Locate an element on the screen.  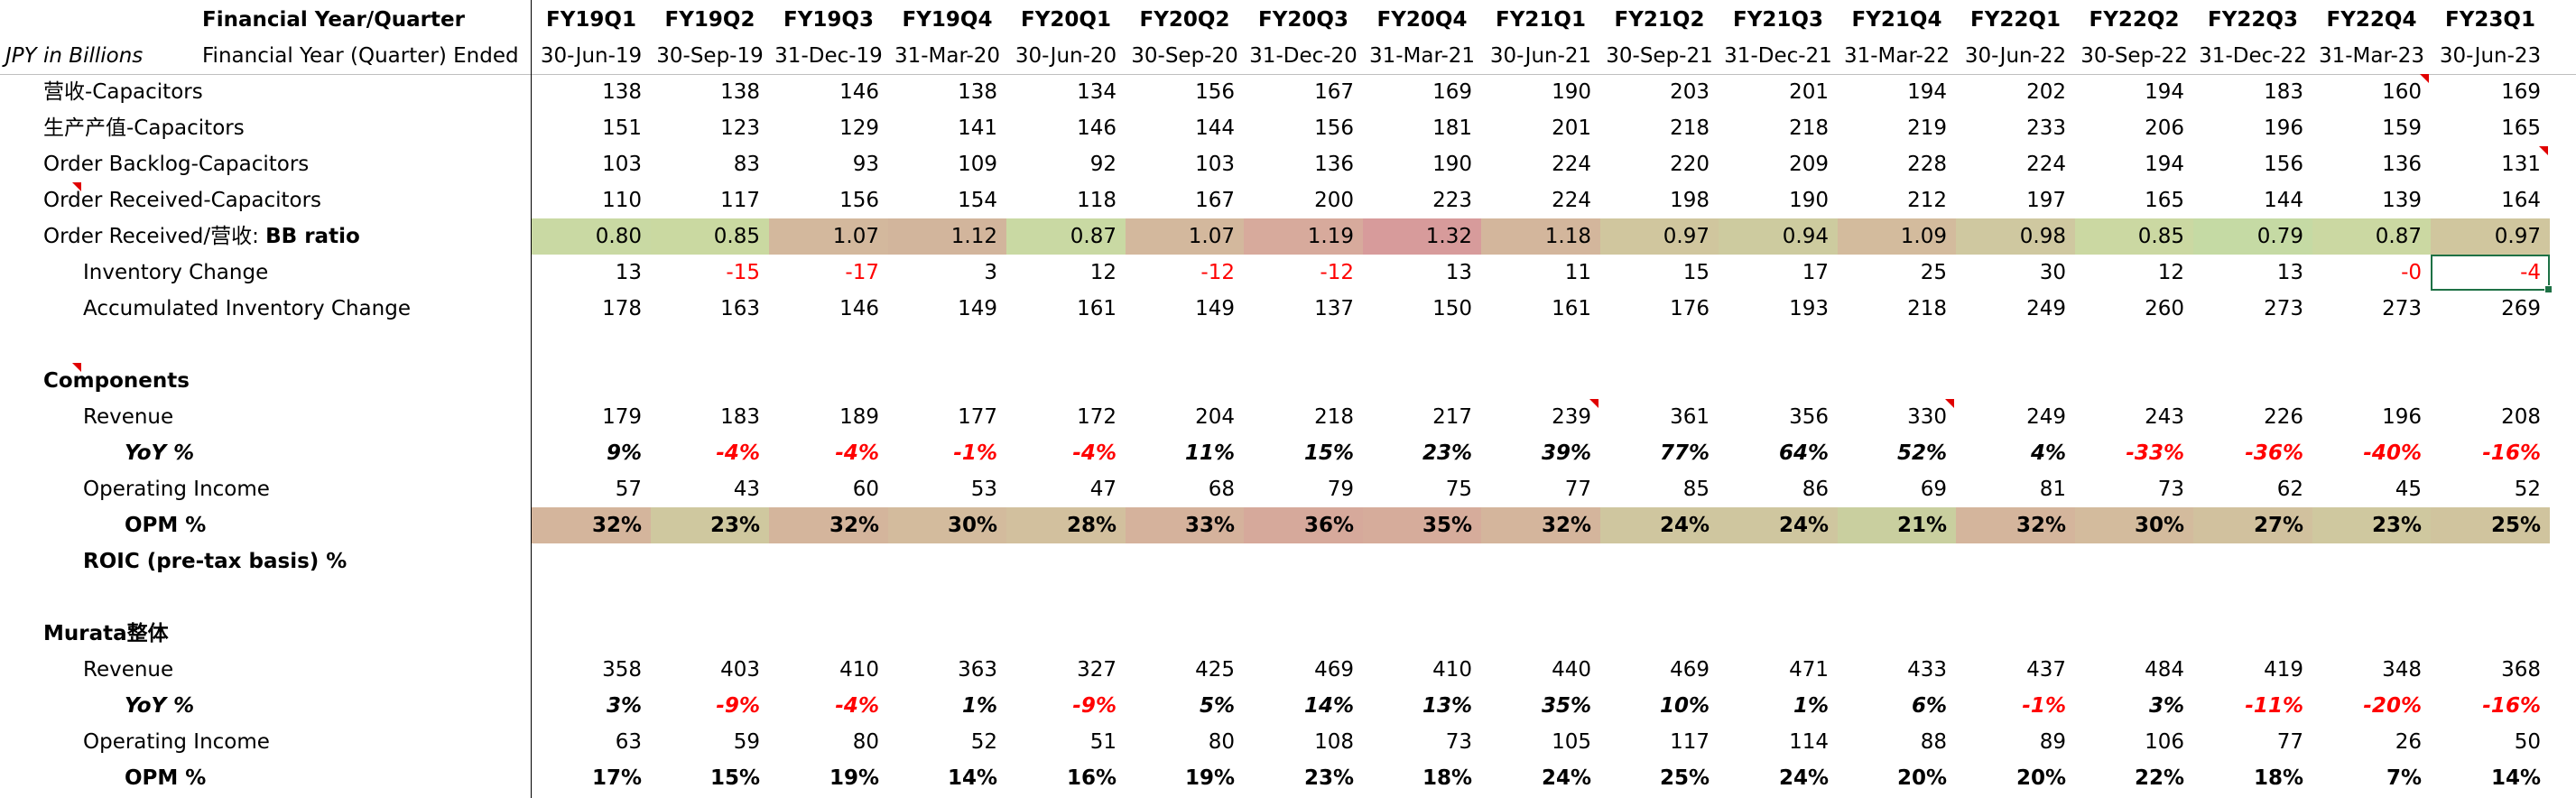
data-cell: 201 is located at coordinates (1809, 92).